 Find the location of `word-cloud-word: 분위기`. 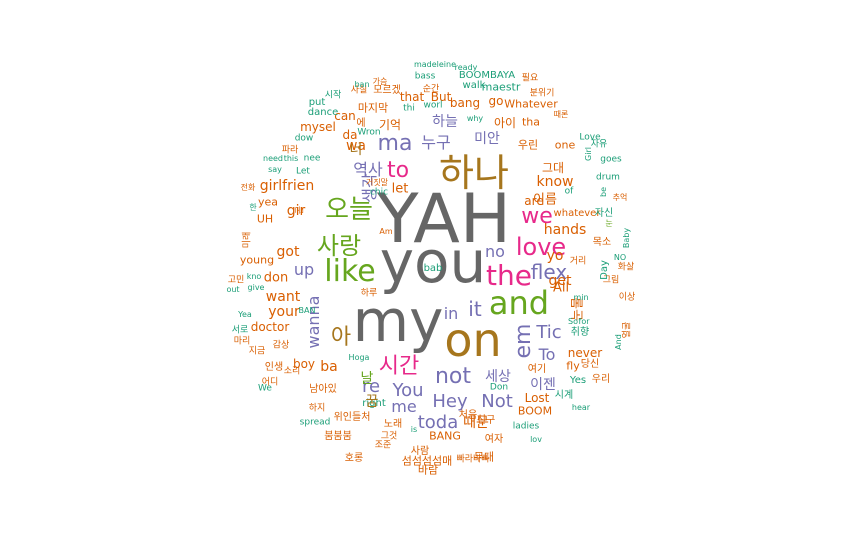

word-cloud-word: 분위기 is located at coordinates (542, 93).